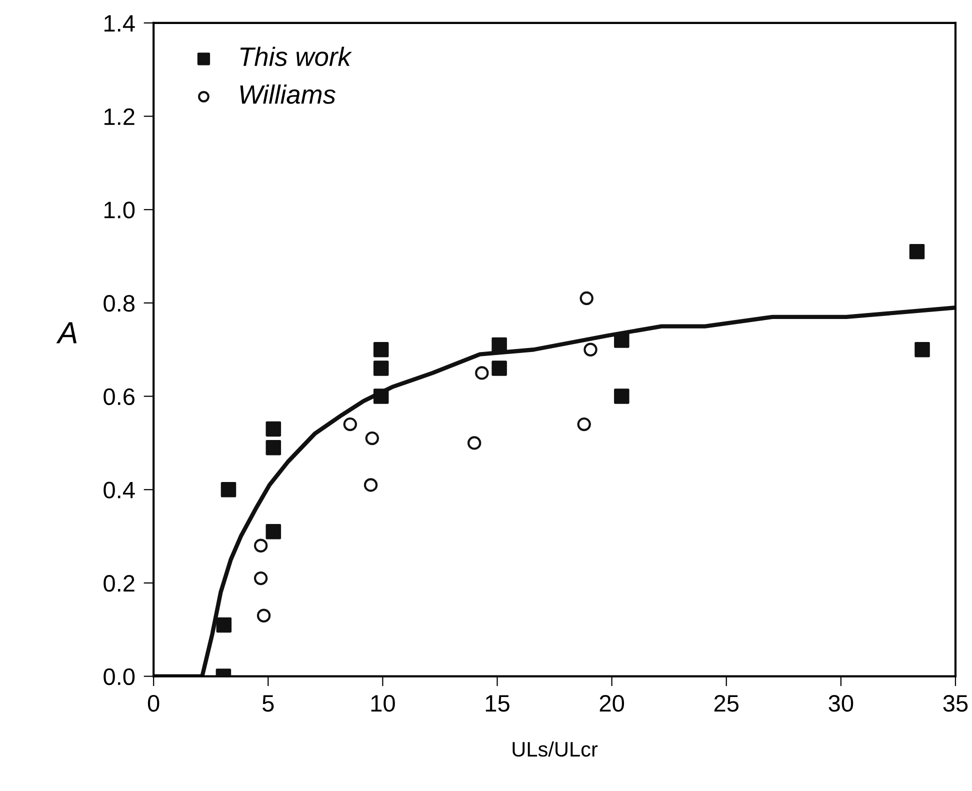 The width and height of the screenshot is (972, 791). What do you see at coordinates (612, 703) in the screenshot?
I see `x-tick-label: 20` at bounding box center [612, 703].